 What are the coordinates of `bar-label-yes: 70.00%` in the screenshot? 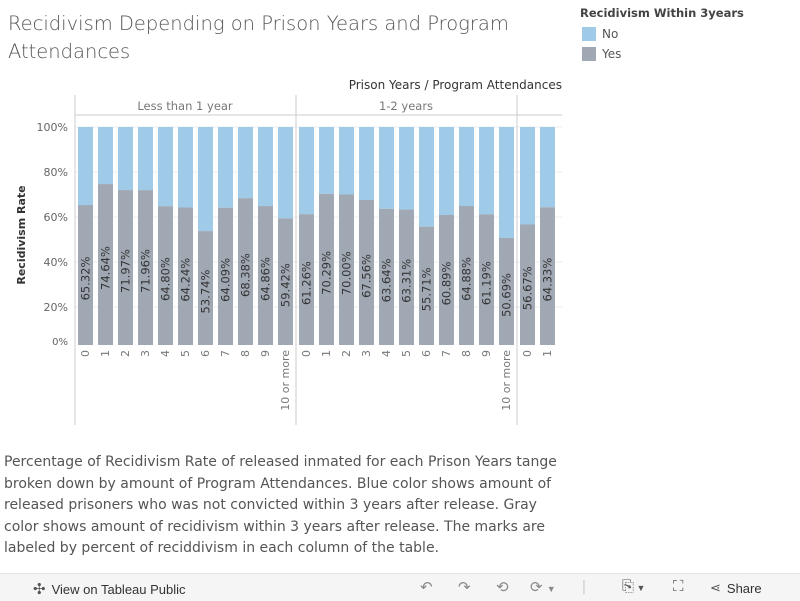 It's located at (347, 273).